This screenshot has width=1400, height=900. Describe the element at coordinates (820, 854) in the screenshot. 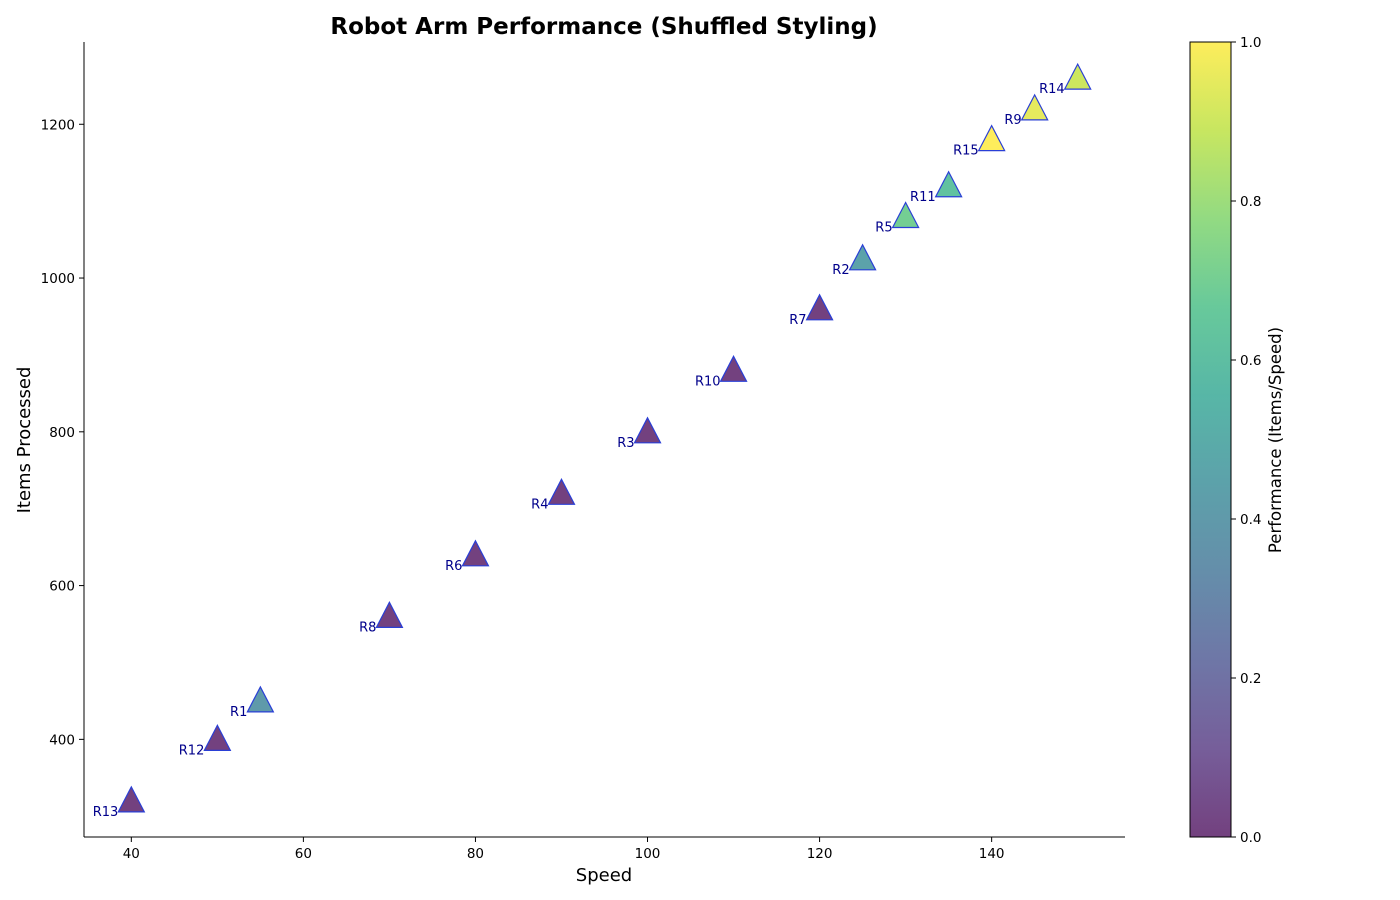

I see `x-tick-label: 120` at that location.